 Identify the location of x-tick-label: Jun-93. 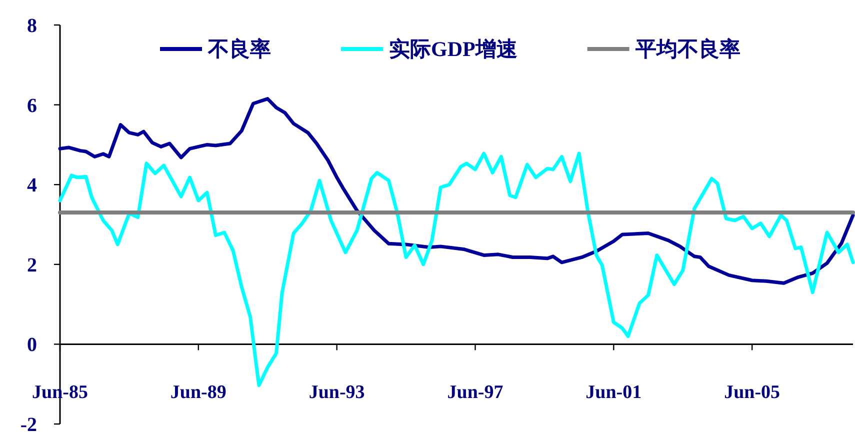
(336, 393).